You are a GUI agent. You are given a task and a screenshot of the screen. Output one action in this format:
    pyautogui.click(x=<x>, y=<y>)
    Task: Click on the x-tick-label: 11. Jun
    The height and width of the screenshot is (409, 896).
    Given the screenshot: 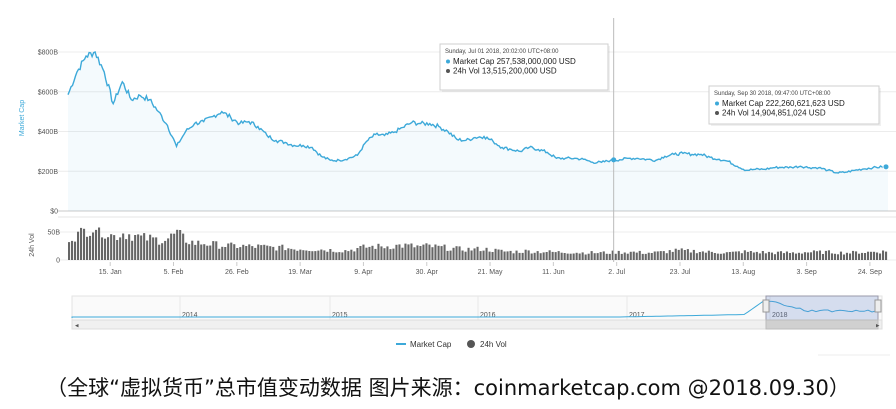 What is the action you would take?
    pyautogui.click(x=553, y=272)
    